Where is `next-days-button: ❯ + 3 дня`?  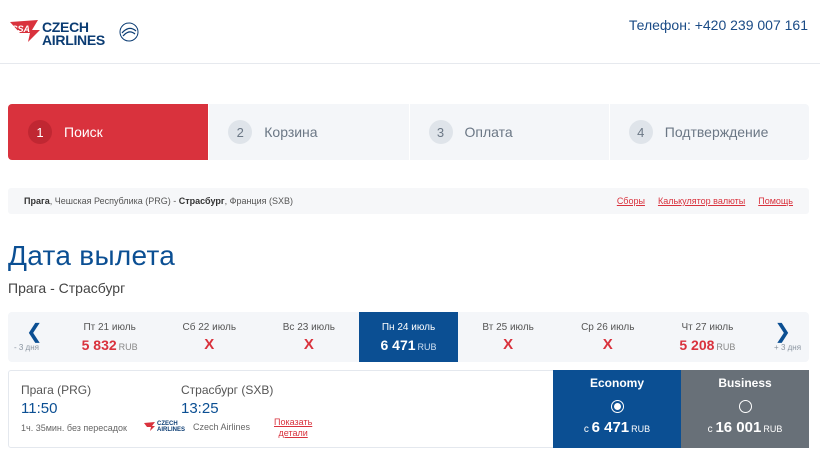 next-days-button: ❯ + 3 дня is located at coordinates (783, 337).